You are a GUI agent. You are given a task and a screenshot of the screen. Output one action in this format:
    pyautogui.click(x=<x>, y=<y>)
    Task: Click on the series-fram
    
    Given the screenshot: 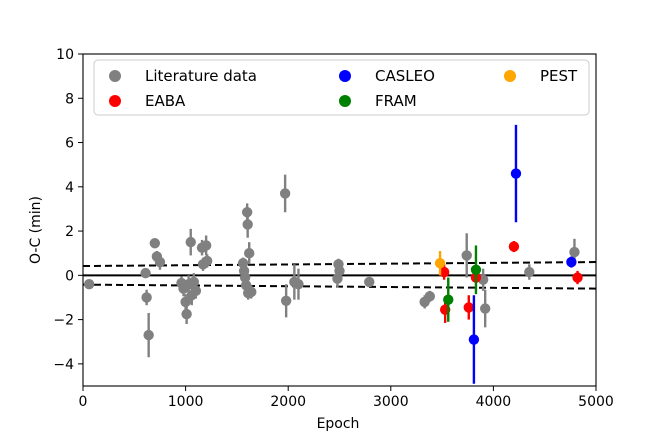 What is the action you would take?
    pyautogui.click(x=462, y=283)
    